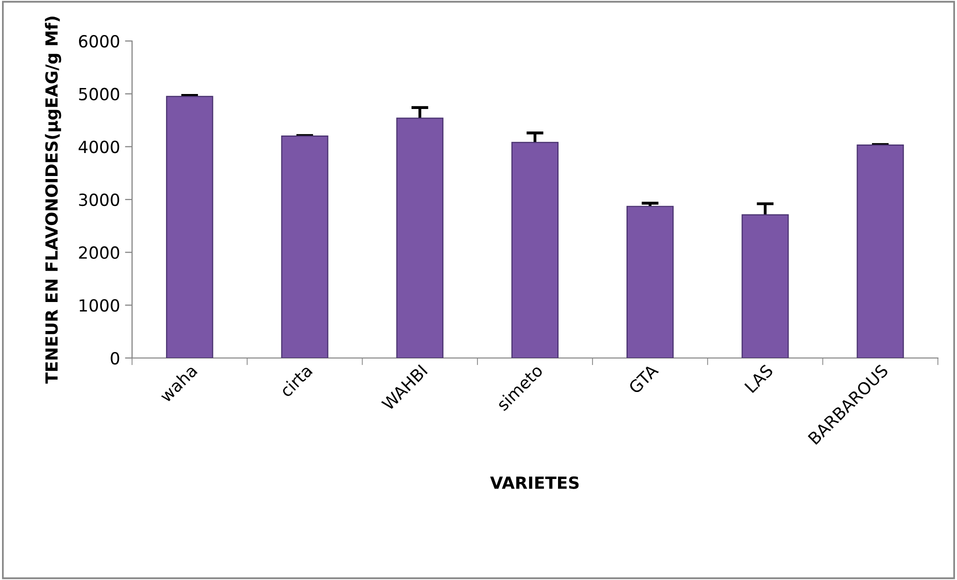 This screenshot has height=580, width=957. What do you see at coordinates (99, 94) in the screenshot?
I see `y-tick-label: 5000` at bounding box center [99, 94].